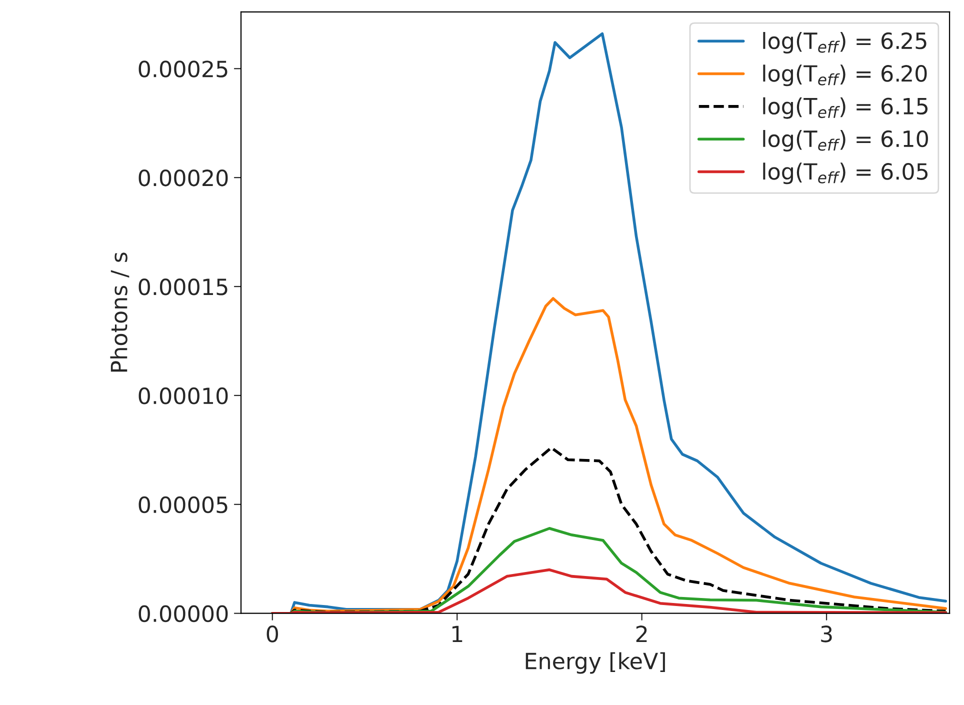 The height and width of the screenshot is (705, 964). What do you see at coordinates (183, 178) in the screenshot?
I see `y-tick-label: 0.00020` at bounding box center [183, 178].